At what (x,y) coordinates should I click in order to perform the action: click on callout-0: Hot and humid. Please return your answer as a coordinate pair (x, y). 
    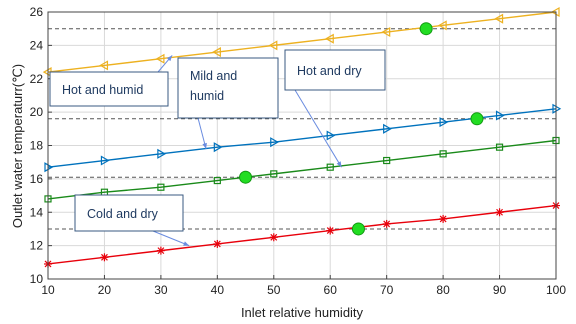
    Looking at the image, I should click on (111, 81).